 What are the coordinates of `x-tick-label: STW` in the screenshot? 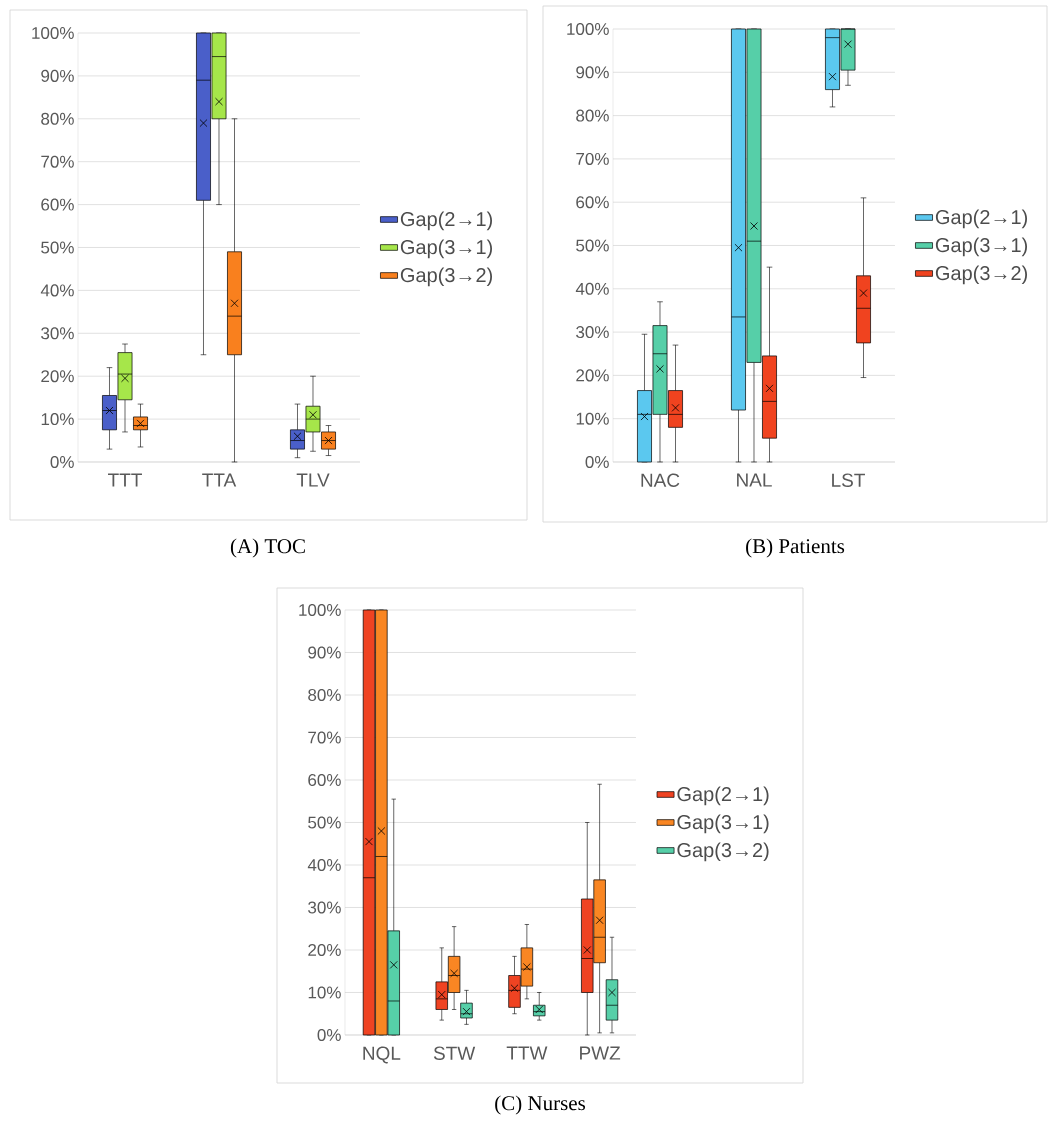 It's located at (454, 1053).